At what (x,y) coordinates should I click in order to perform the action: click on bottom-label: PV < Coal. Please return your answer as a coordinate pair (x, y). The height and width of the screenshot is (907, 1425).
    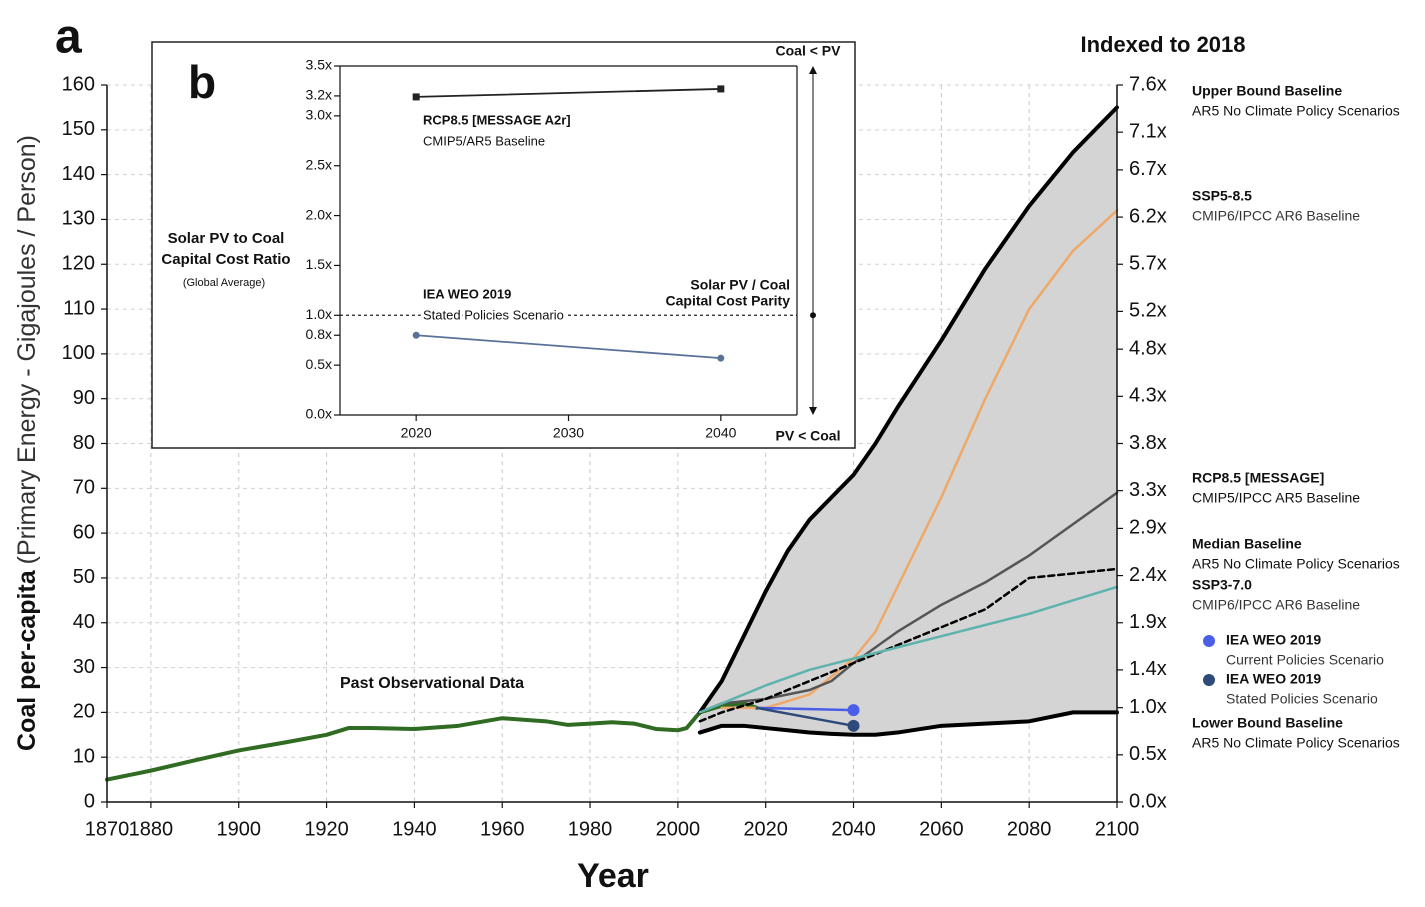
    Looking at the image, I should click on (808, 436).